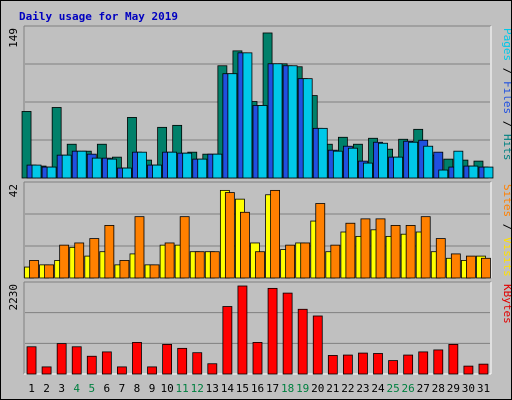 The width and height of the screenshot is (512, 400). Describe the element at coordinates (378, 388) in the screenshot. I see `x-tick-label: 24` at that location.